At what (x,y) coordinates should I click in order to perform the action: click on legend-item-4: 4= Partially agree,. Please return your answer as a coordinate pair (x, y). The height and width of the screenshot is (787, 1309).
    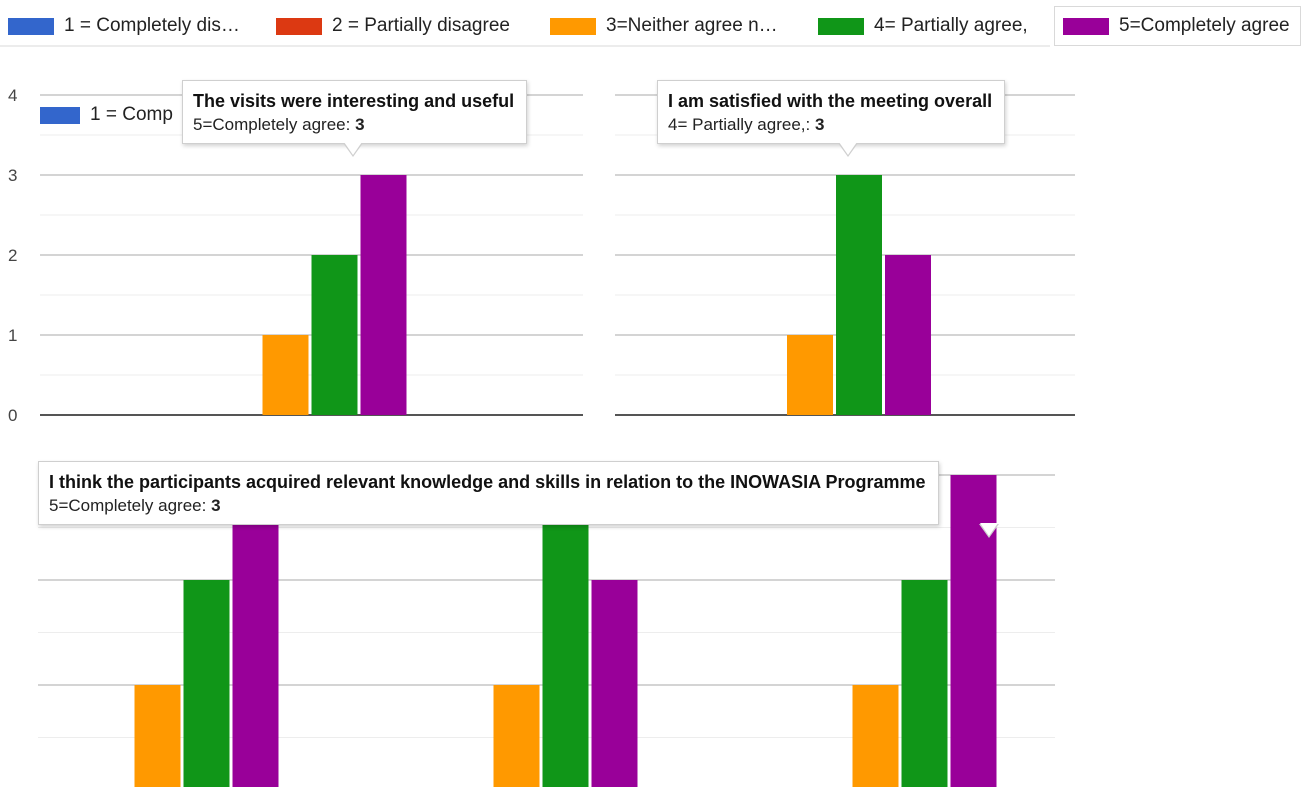
    Looking at the image, I should click on (923, 26).